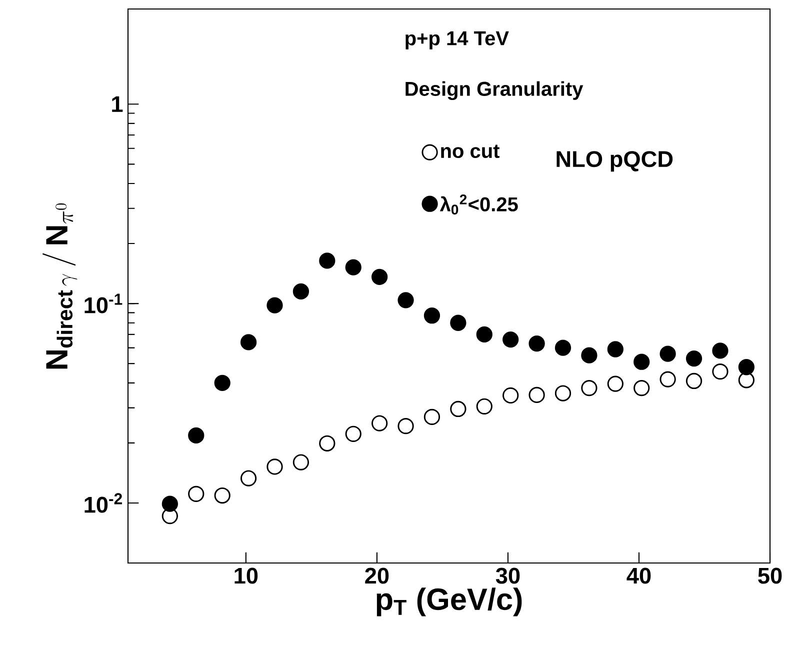 The height and width of the screenshot is (667, 798). Describe the element at coordinates (495, 90) in the screenshot. I see `annotation: Design Granularity` at that location.